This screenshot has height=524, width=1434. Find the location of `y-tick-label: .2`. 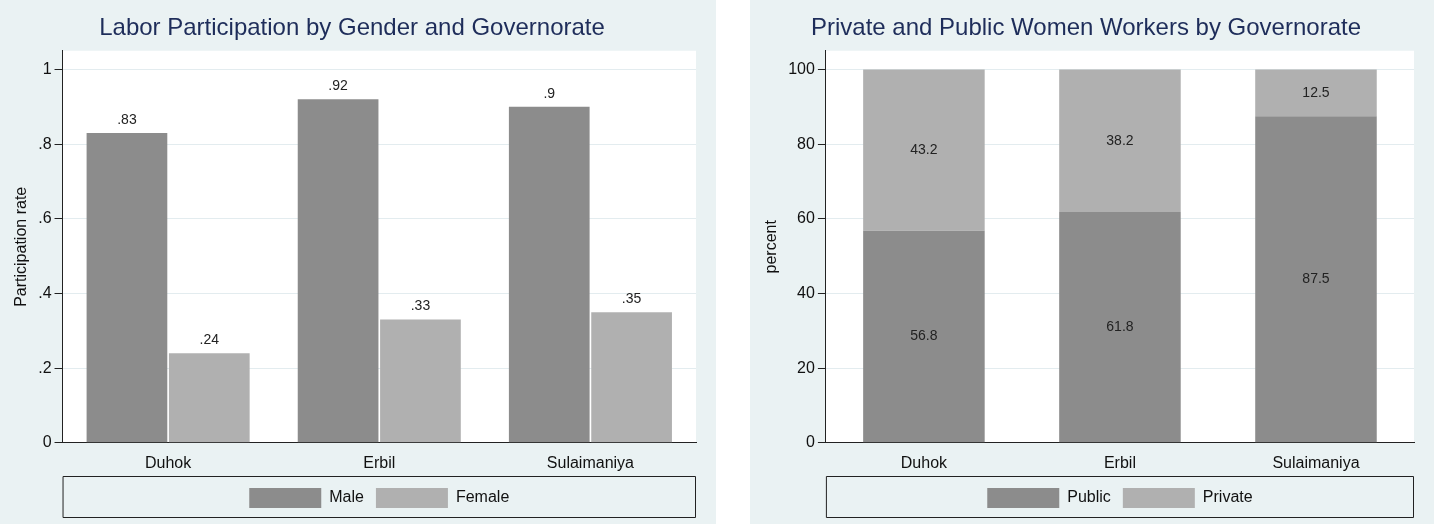

y-tick-label: .2 is located at coordinates (45, 367).